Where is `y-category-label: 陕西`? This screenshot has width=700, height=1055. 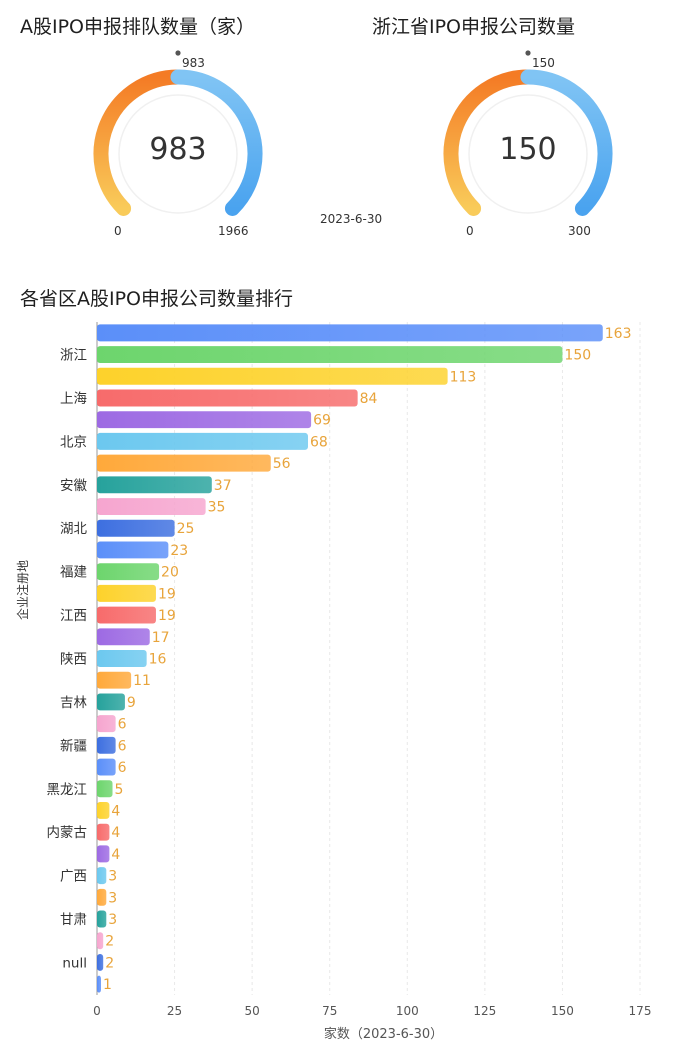 y-category-label: 陕西 is located at coordinates (73, 660).